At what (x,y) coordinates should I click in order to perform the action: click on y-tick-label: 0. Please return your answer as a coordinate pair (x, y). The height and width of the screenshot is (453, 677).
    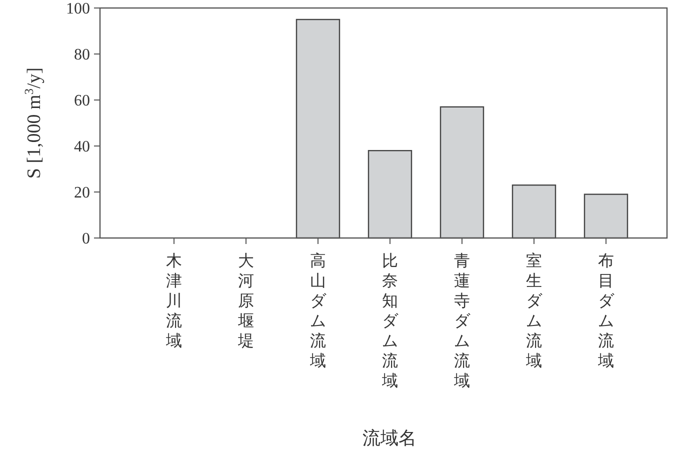
    Looking at the image, I should click on (86, 239).